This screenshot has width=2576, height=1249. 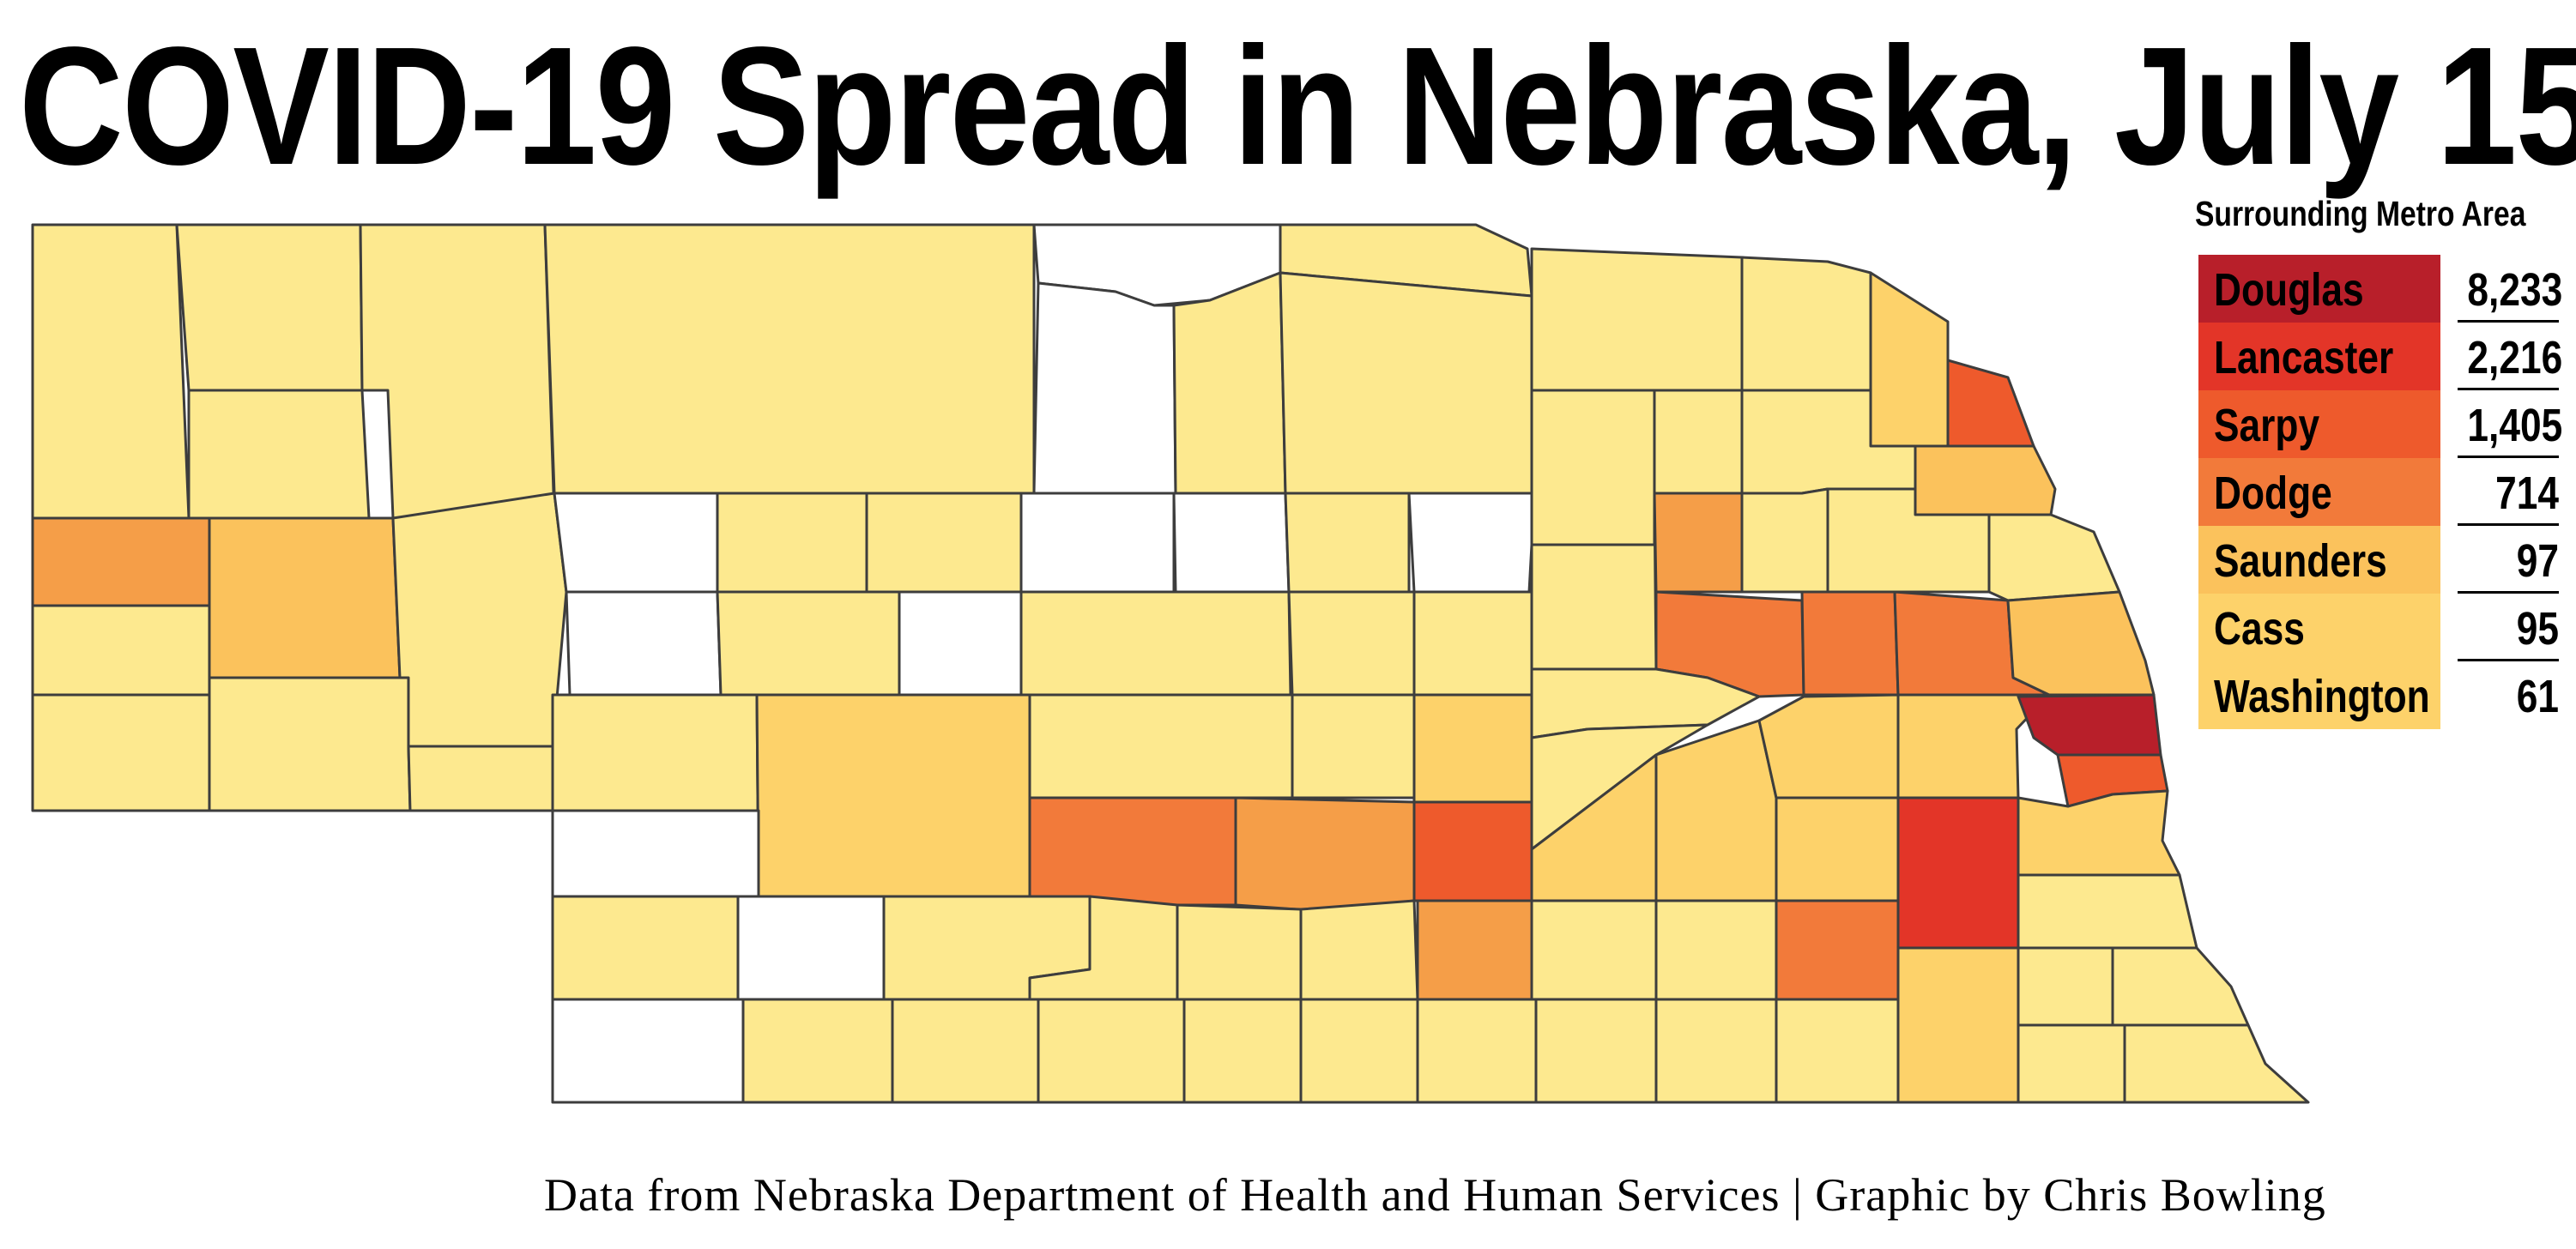 I want to click on legend-heading: Surrounding Metro Area, so click(x=2360, y=213).